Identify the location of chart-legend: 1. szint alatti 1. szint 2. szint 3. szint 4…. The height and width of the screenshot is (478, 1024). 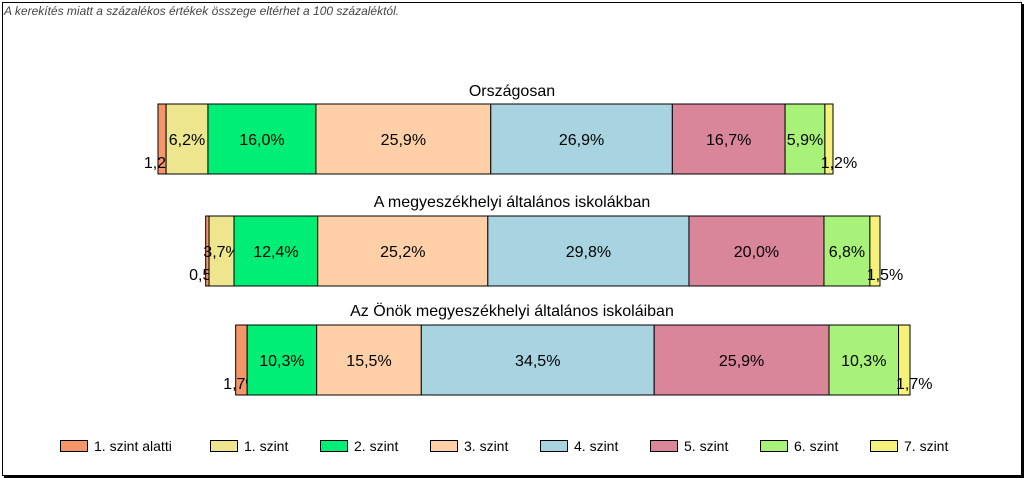
(512, 447).